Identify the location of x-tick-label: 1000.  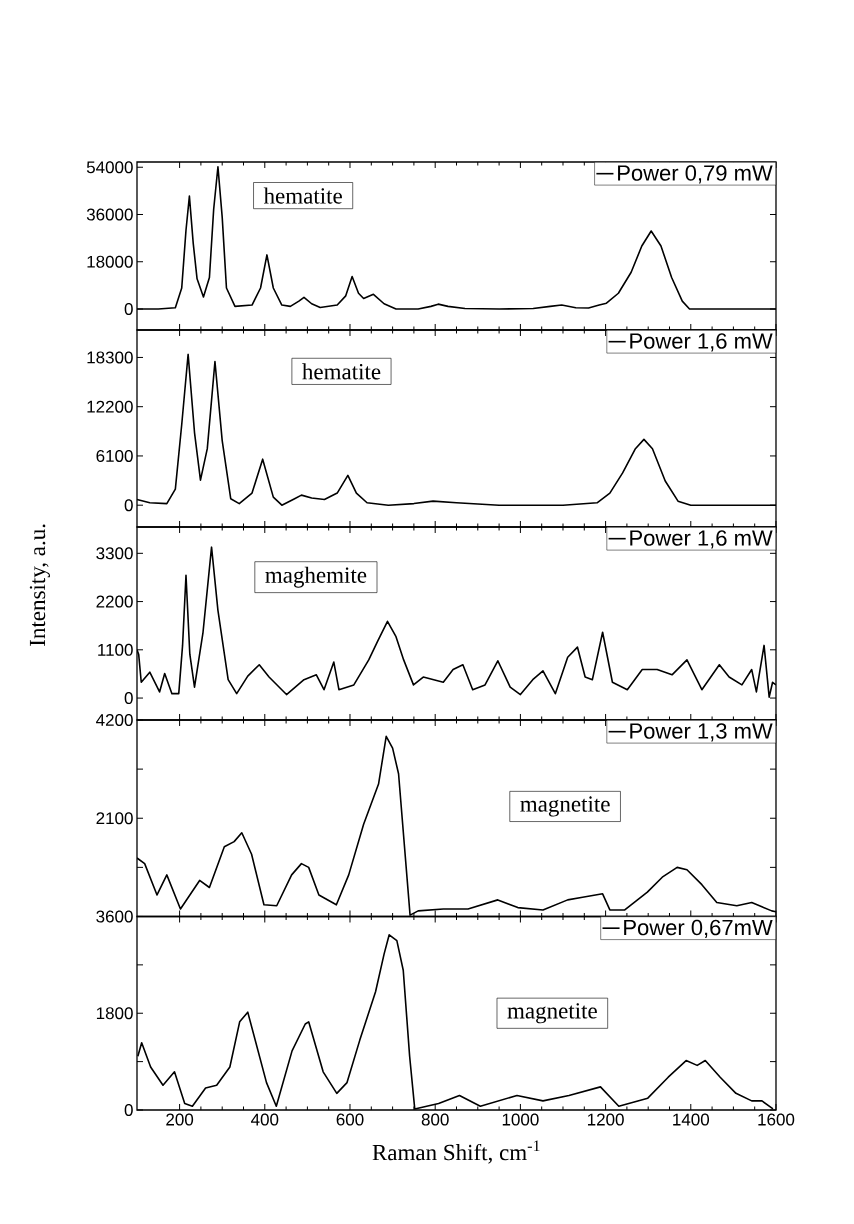
(520, 1119).